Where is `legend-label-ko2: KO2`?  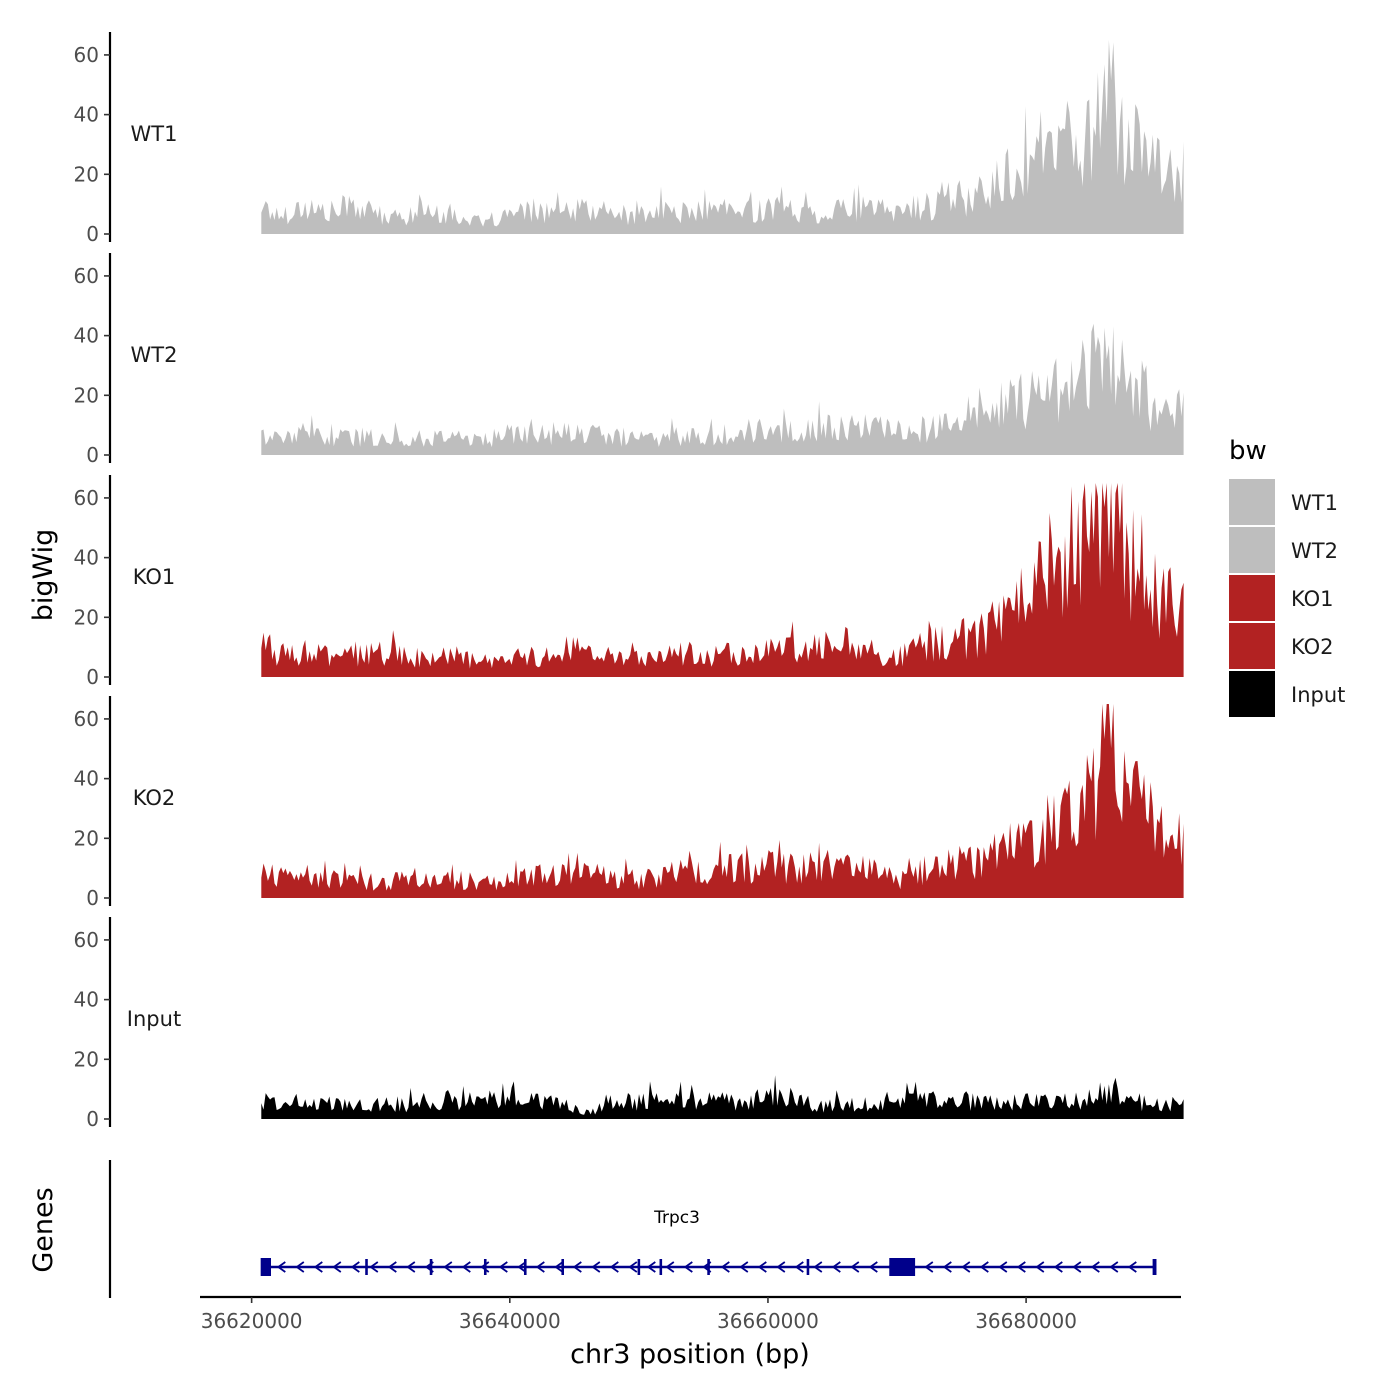
legend-label-ko2: KO2 is located at coordinates (1312, 647).